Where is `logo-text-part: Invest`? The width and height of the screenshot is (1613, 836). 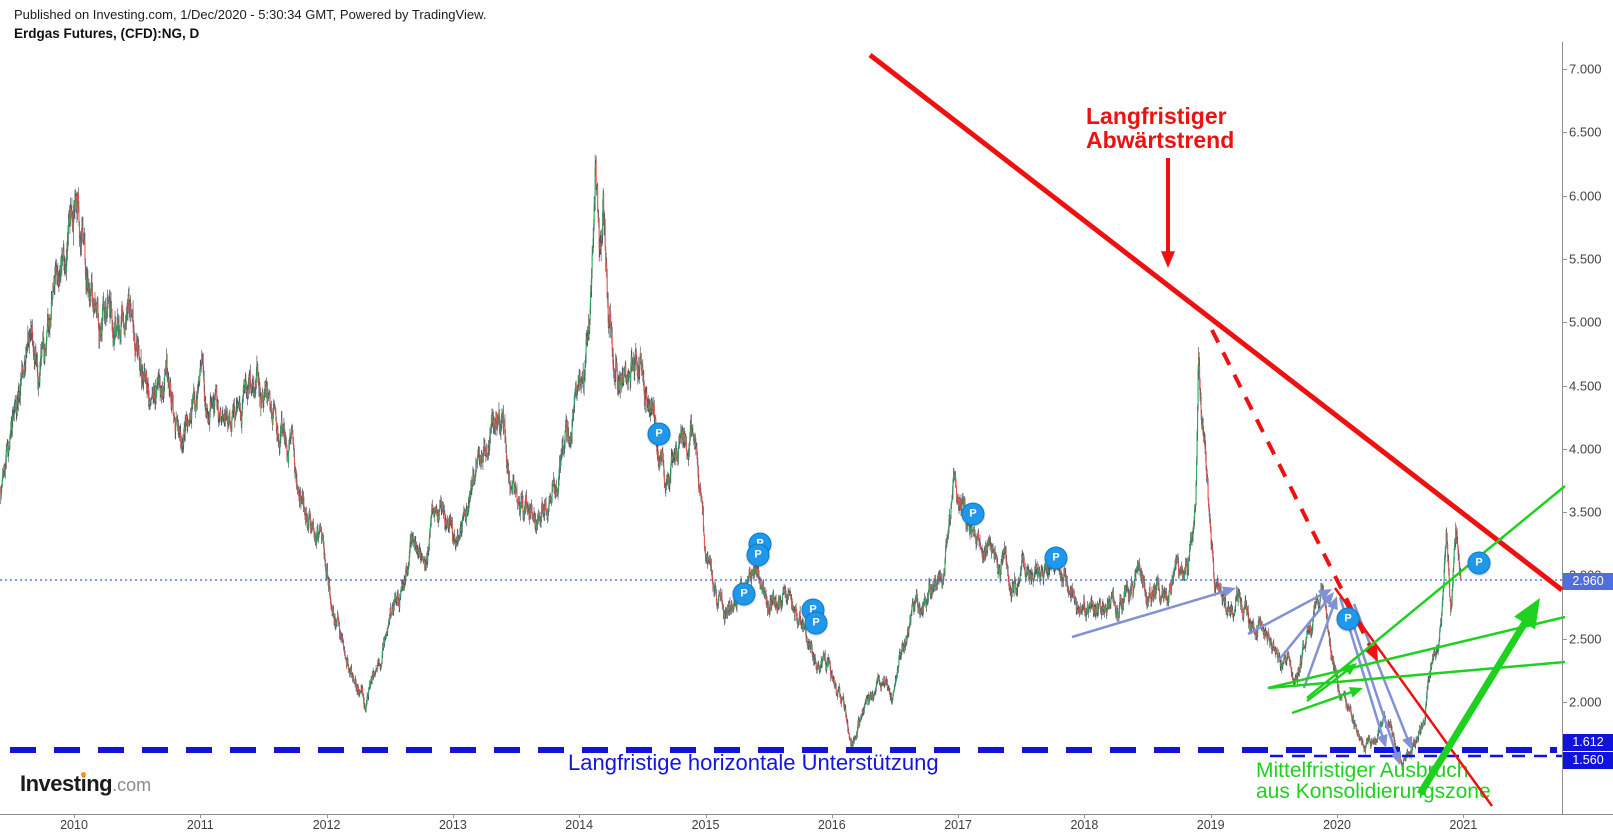 logo-text-part: Invest is located at coordinates (50, 783).